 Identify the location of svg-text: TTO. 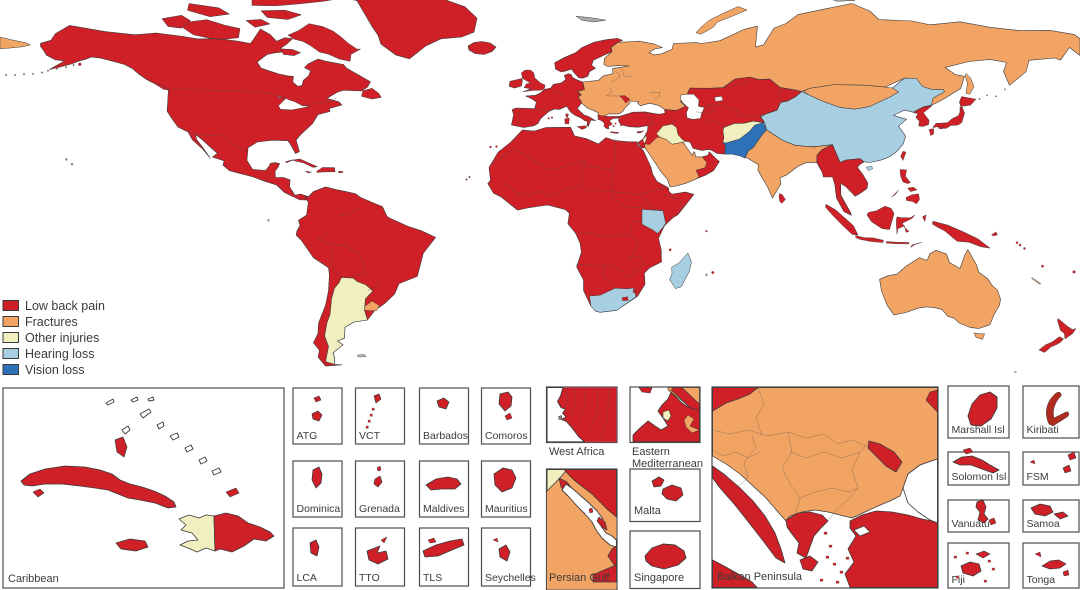
(369, 578).